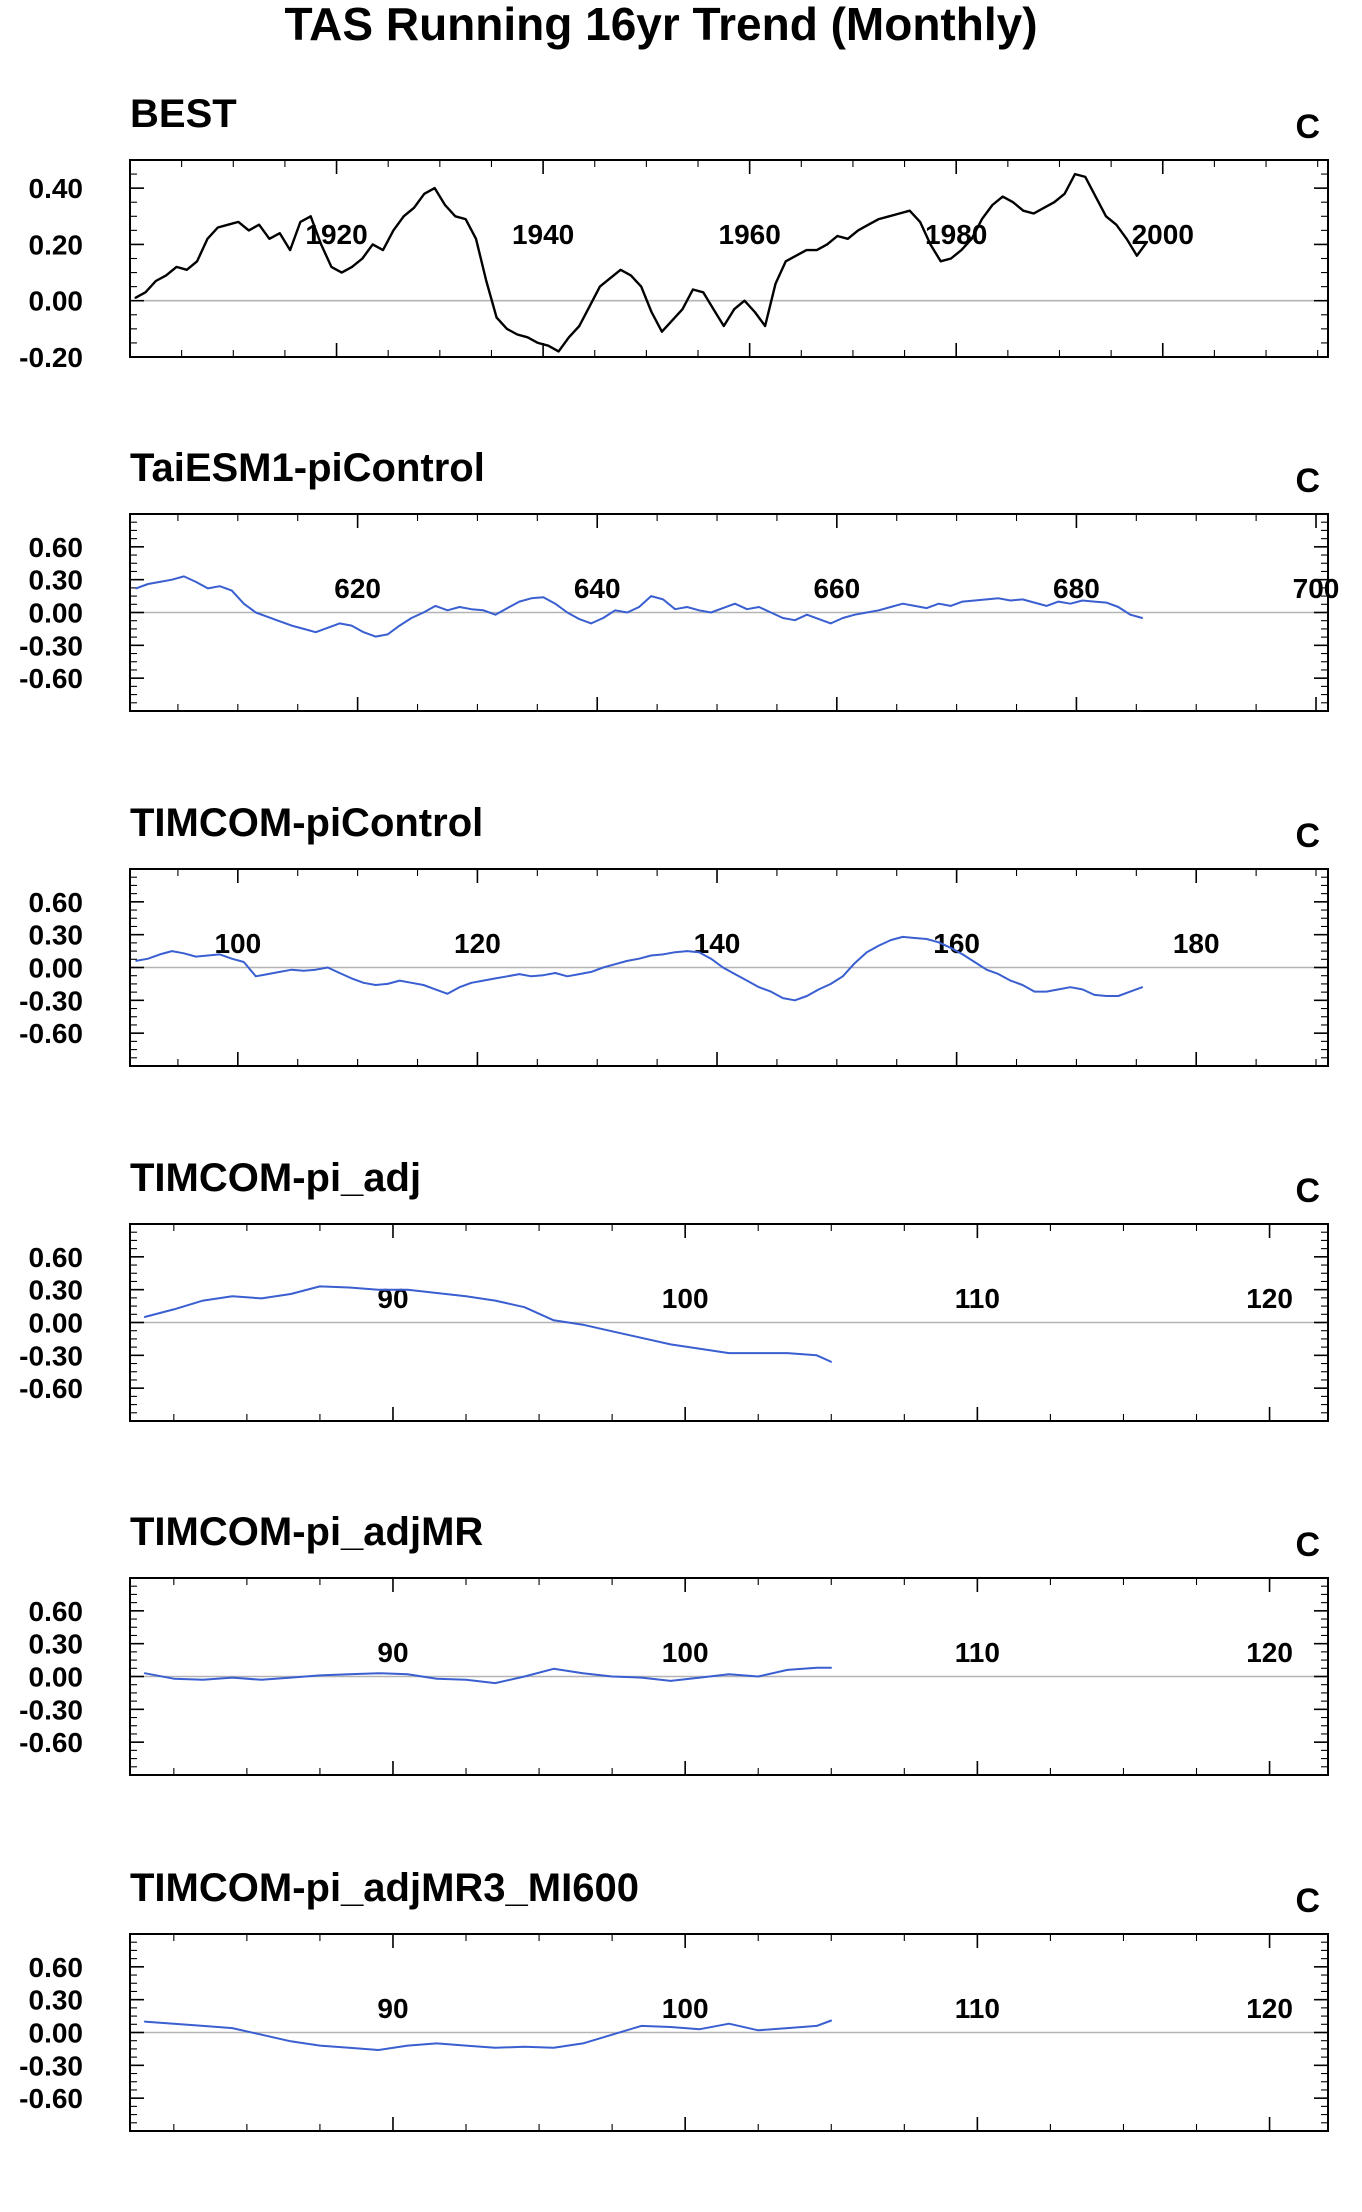 The image size is (1362, 2212). I want to click on y-tick-label: 0.20, so click(56, 244).